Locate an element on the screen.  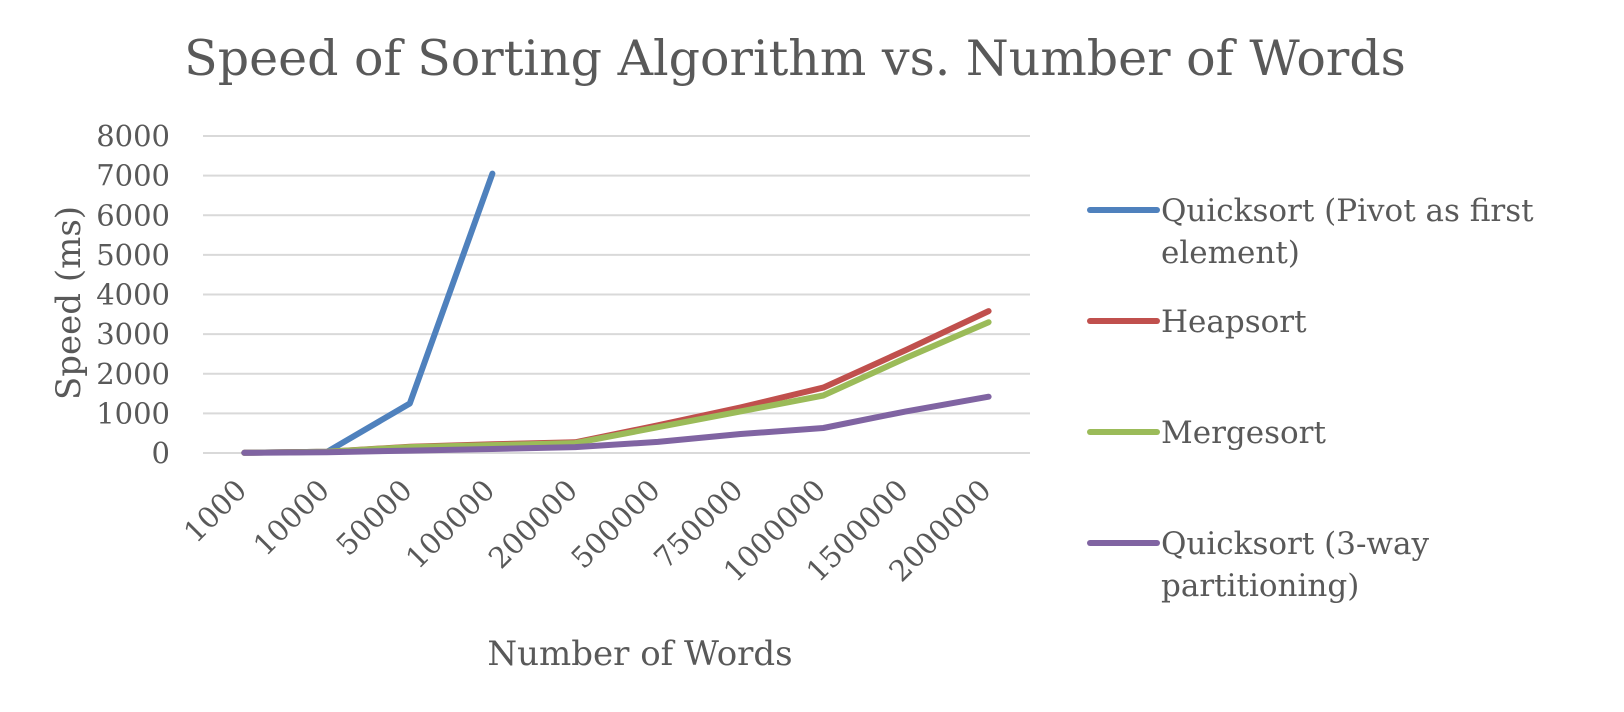
legend-label-0: Quicksort (Pivot as first element) is located at coordinates (1347, 232).